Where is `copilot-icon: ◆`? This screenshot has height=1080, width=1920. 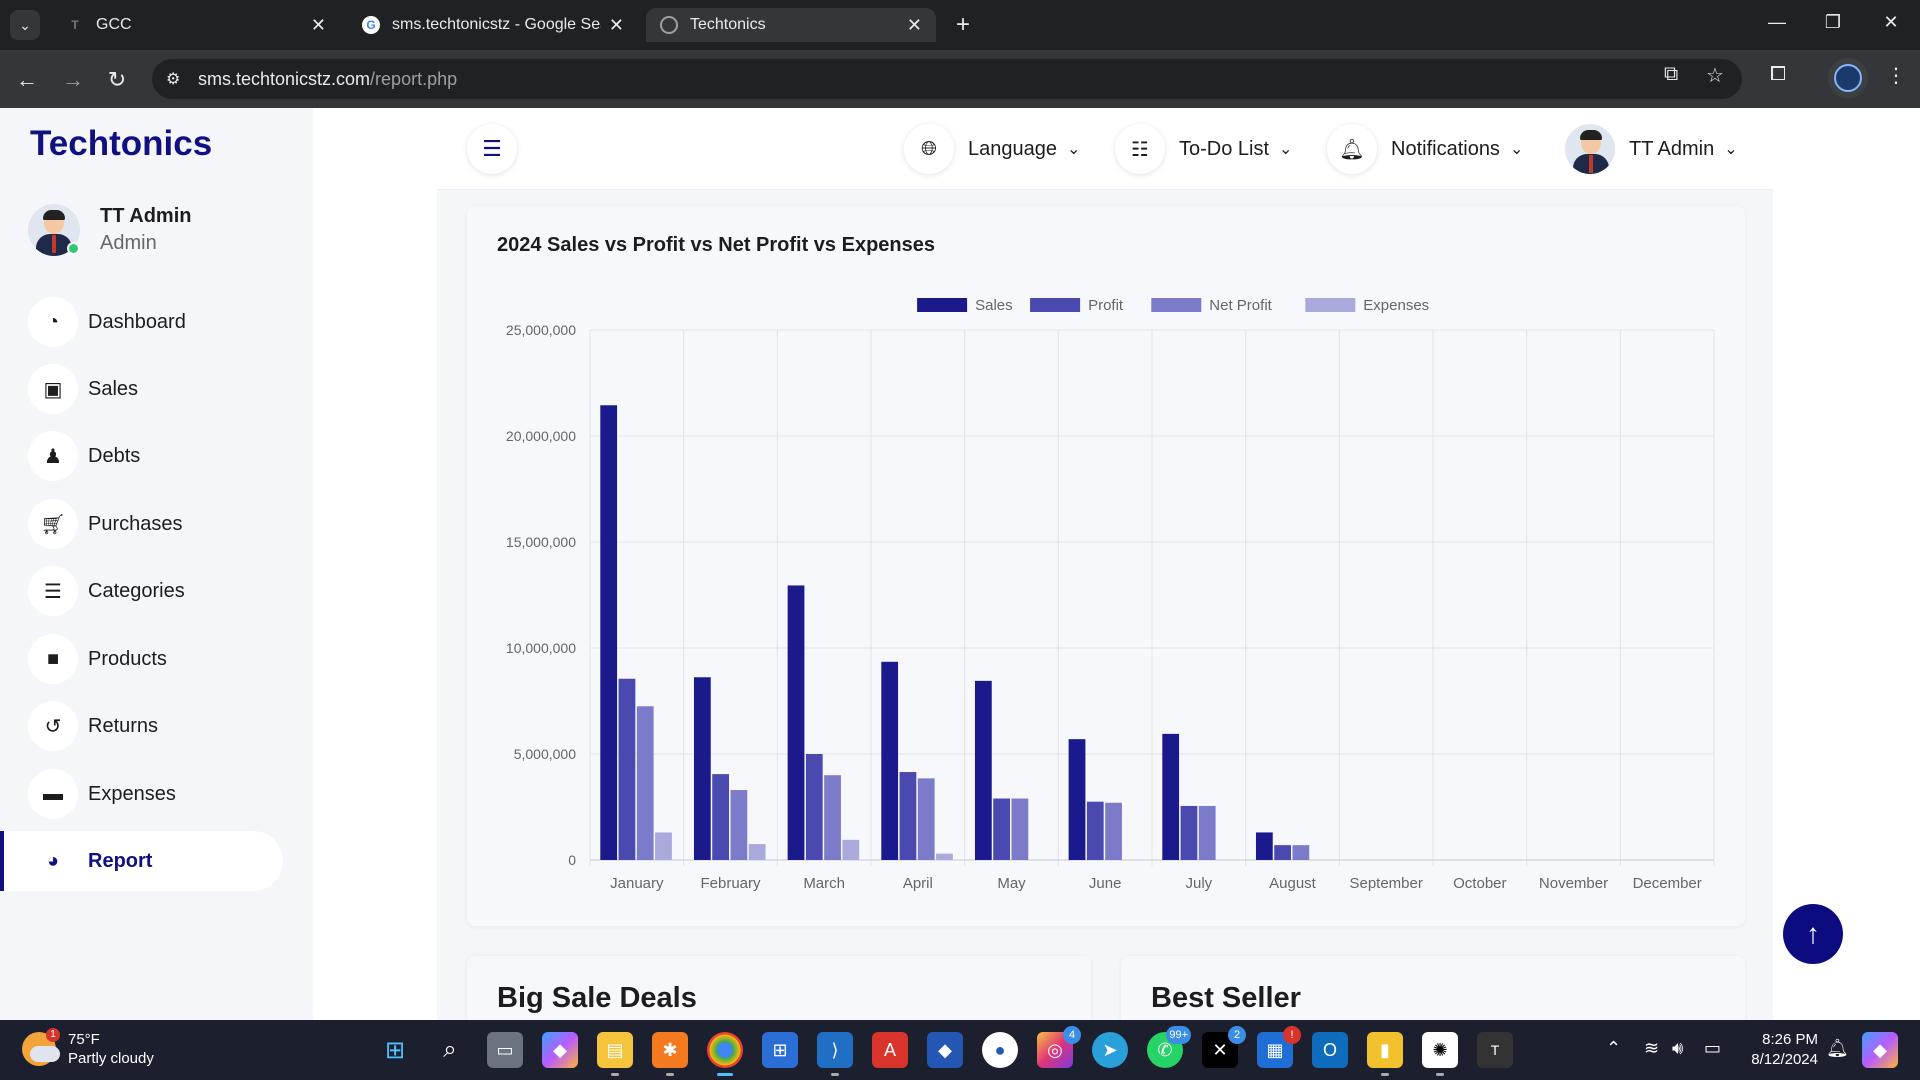
copilot-icon: ◆ is located at coordinates (560, 1050).